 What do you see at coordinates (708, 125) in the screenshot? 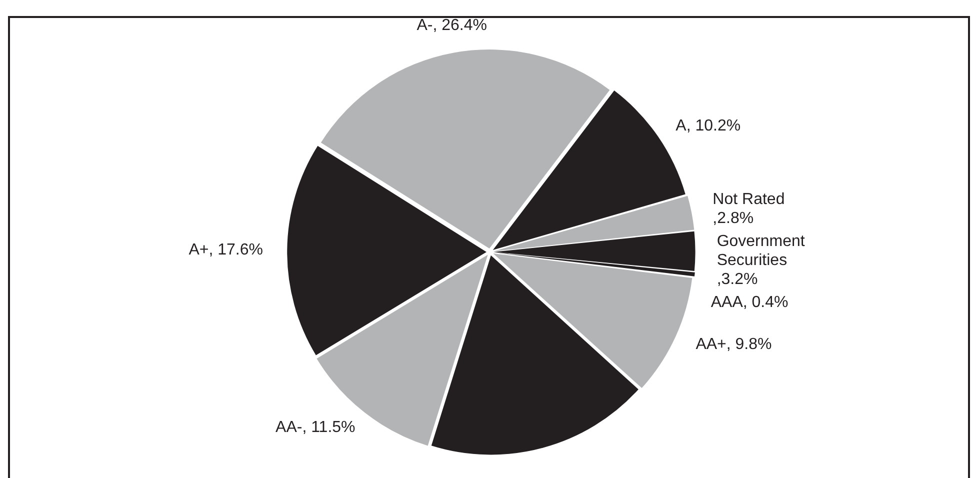
I see `slice-label: A, 10.2%` at bounding box center [708, 125].